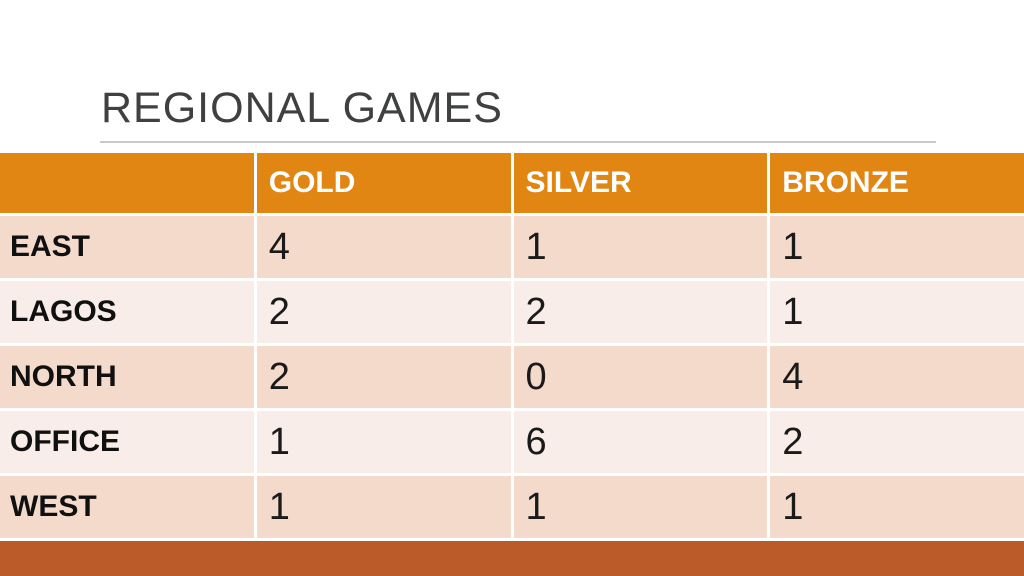  I want to click on header-cell-gold: GOLD, so click(383, 183).